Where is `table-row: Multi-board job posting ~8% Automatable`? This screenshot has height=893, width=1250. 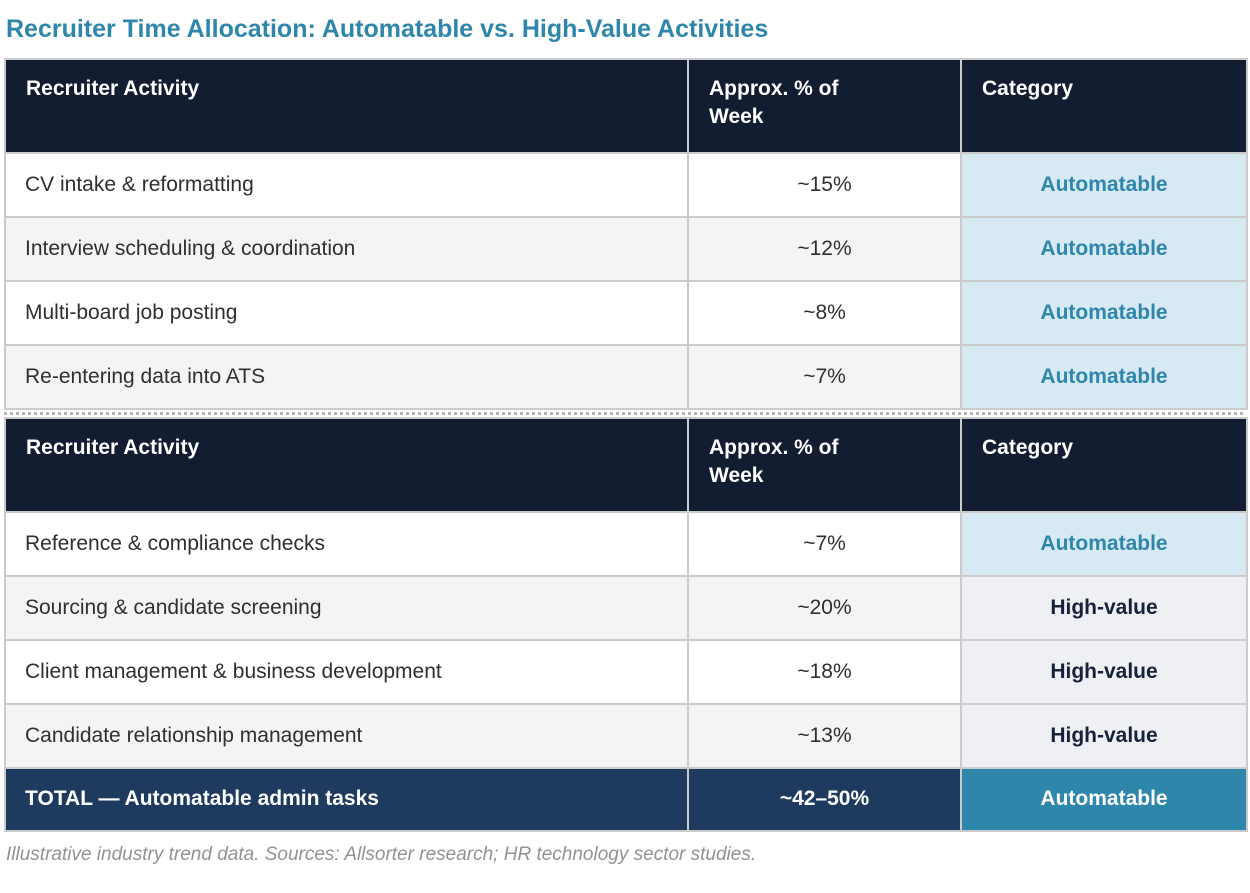
table-row: Multi-board job posting ~8% Automatable is located at coordinates (626, 312).